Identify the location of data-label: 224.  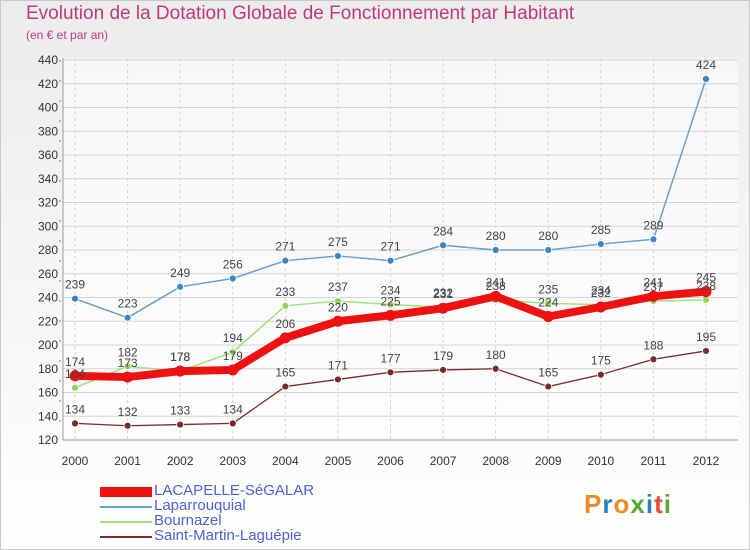
(548, 303).